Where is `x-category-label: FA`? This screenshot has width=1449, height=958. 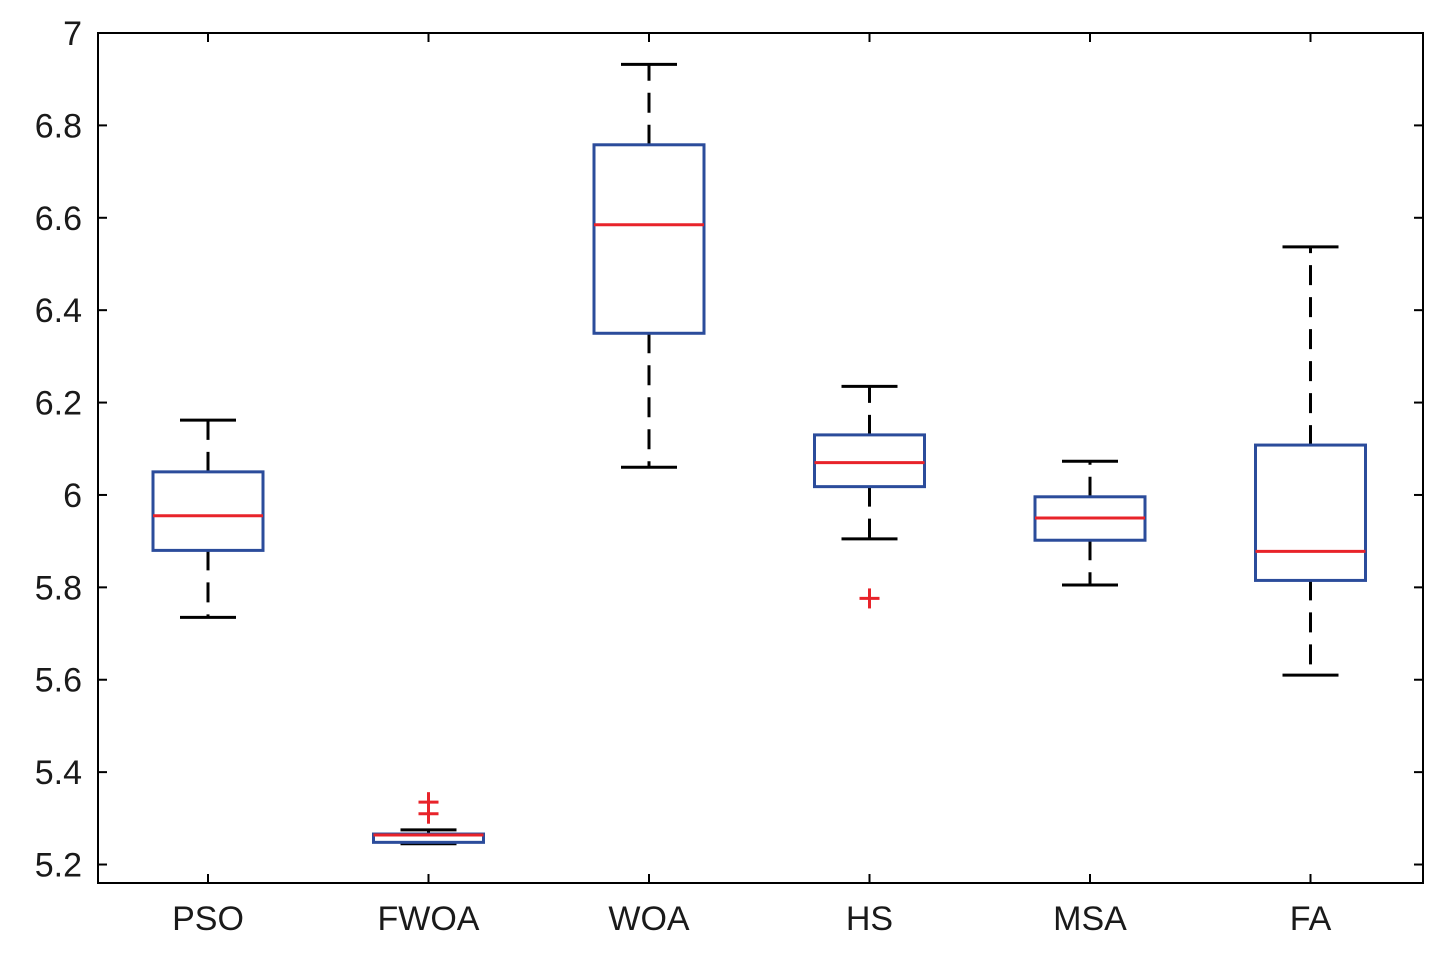 x-category-label: FA is located at coordinates (1311, 919).